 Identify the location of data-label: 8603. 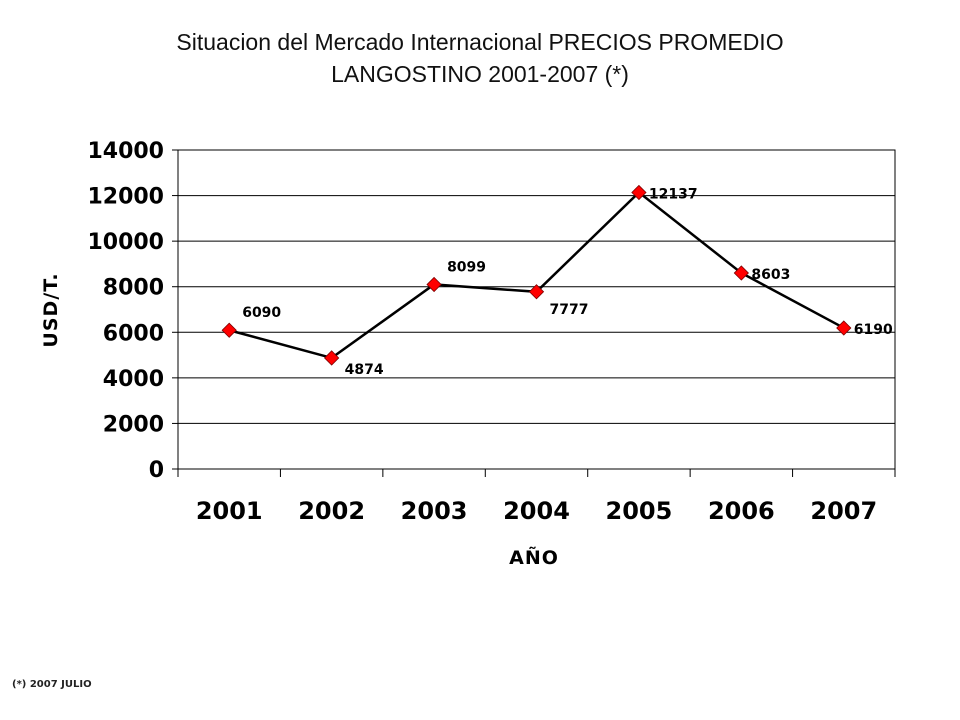
(770, 275).